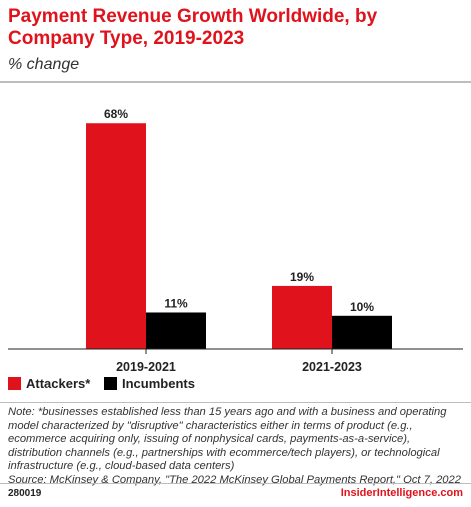 The height and width of the screenshot is (507, 471). What do you see at coordinates (362, 307) in the screenshot?
I see `data-label-incumbents-2021-2023: 10%` at bounding box center [362, 307].